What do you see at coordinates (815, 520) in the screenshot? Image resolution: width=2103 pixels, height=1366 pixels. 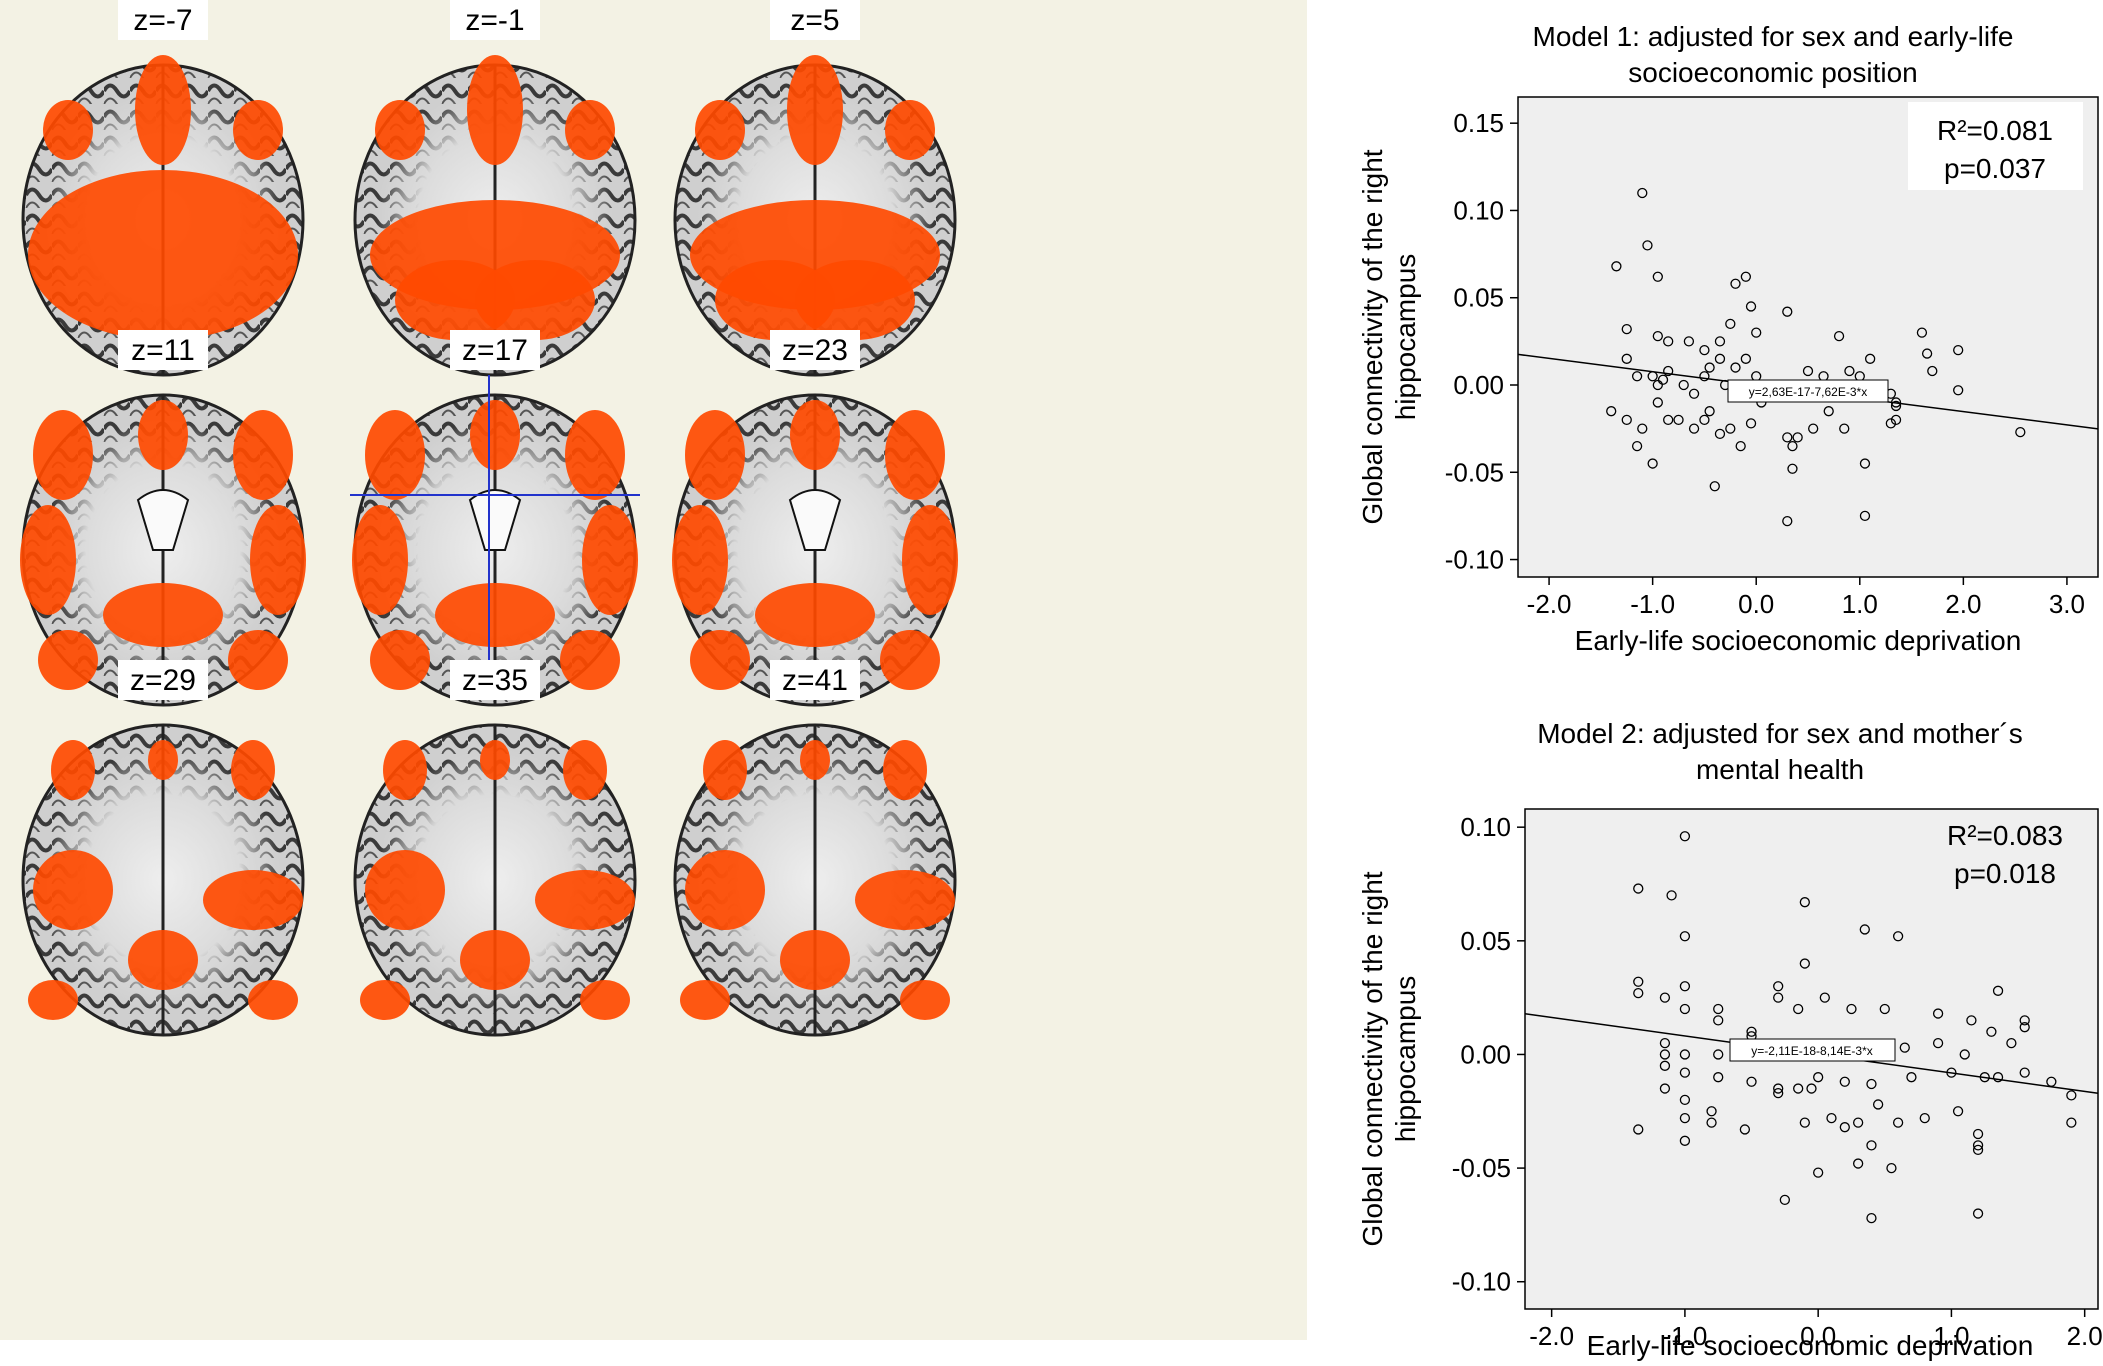 I see `ventricle` at bounding box center [815, 520].